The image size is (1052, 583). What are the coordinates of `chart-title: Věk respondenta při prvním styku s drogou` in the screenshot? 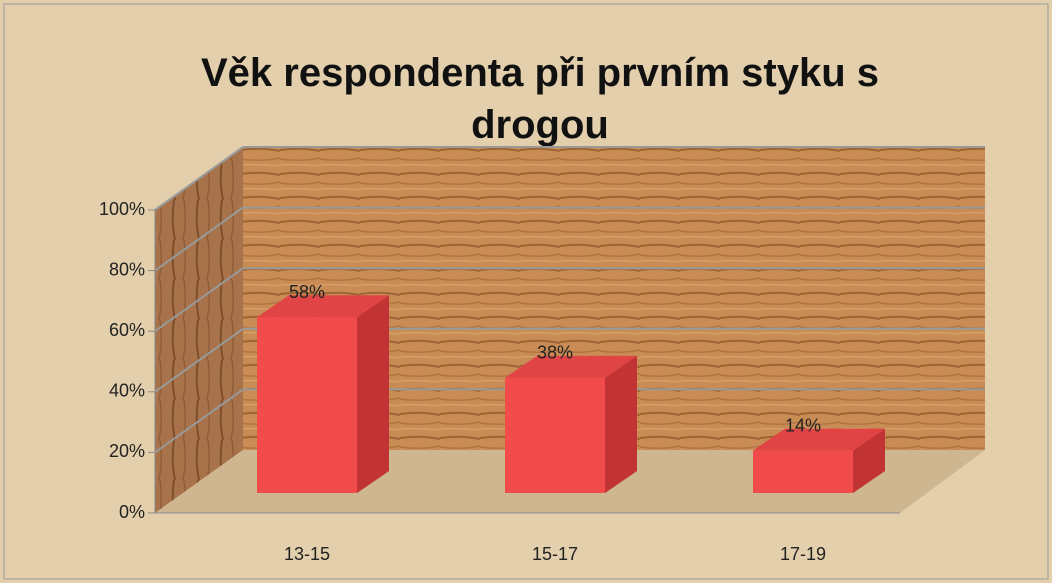 It's located at (540, 99).